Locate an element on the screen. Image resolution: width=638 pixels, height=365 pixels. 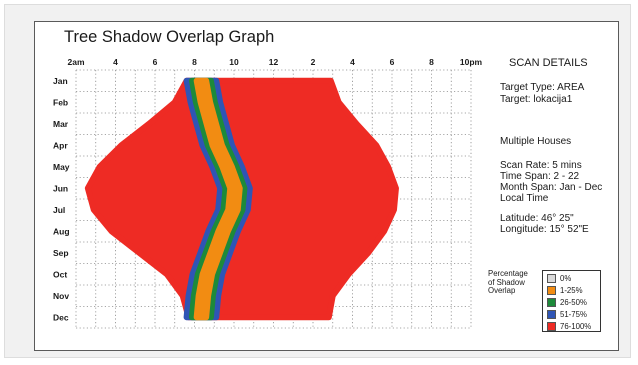
y-tick-label: Sep is located at coordinates (61, 253).